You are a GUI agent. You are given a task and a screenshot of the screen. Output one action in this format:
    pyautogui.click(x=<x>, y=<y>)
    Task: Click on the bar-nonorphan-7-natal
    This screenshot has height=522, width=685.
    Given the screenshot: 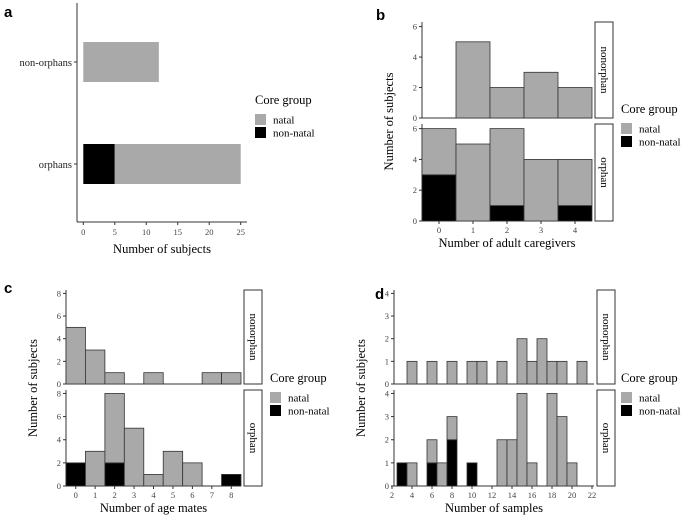 What is the action you would take?
    pyautogui.click(x=211, y=378)
    